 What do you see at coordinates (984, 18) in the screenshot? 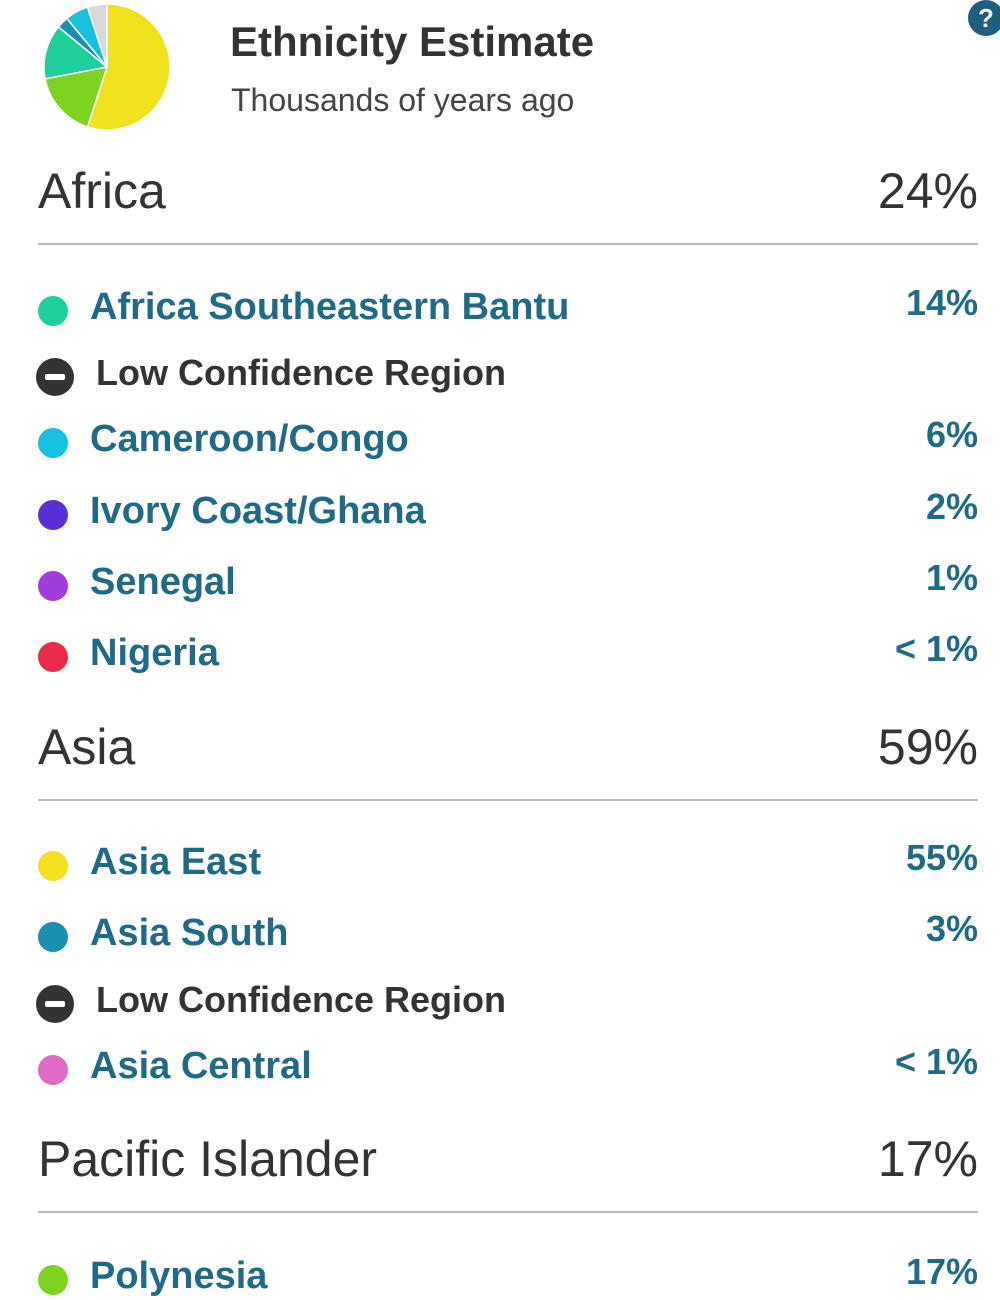
I see `help-icon: ?` at bounding box center [984, 18].